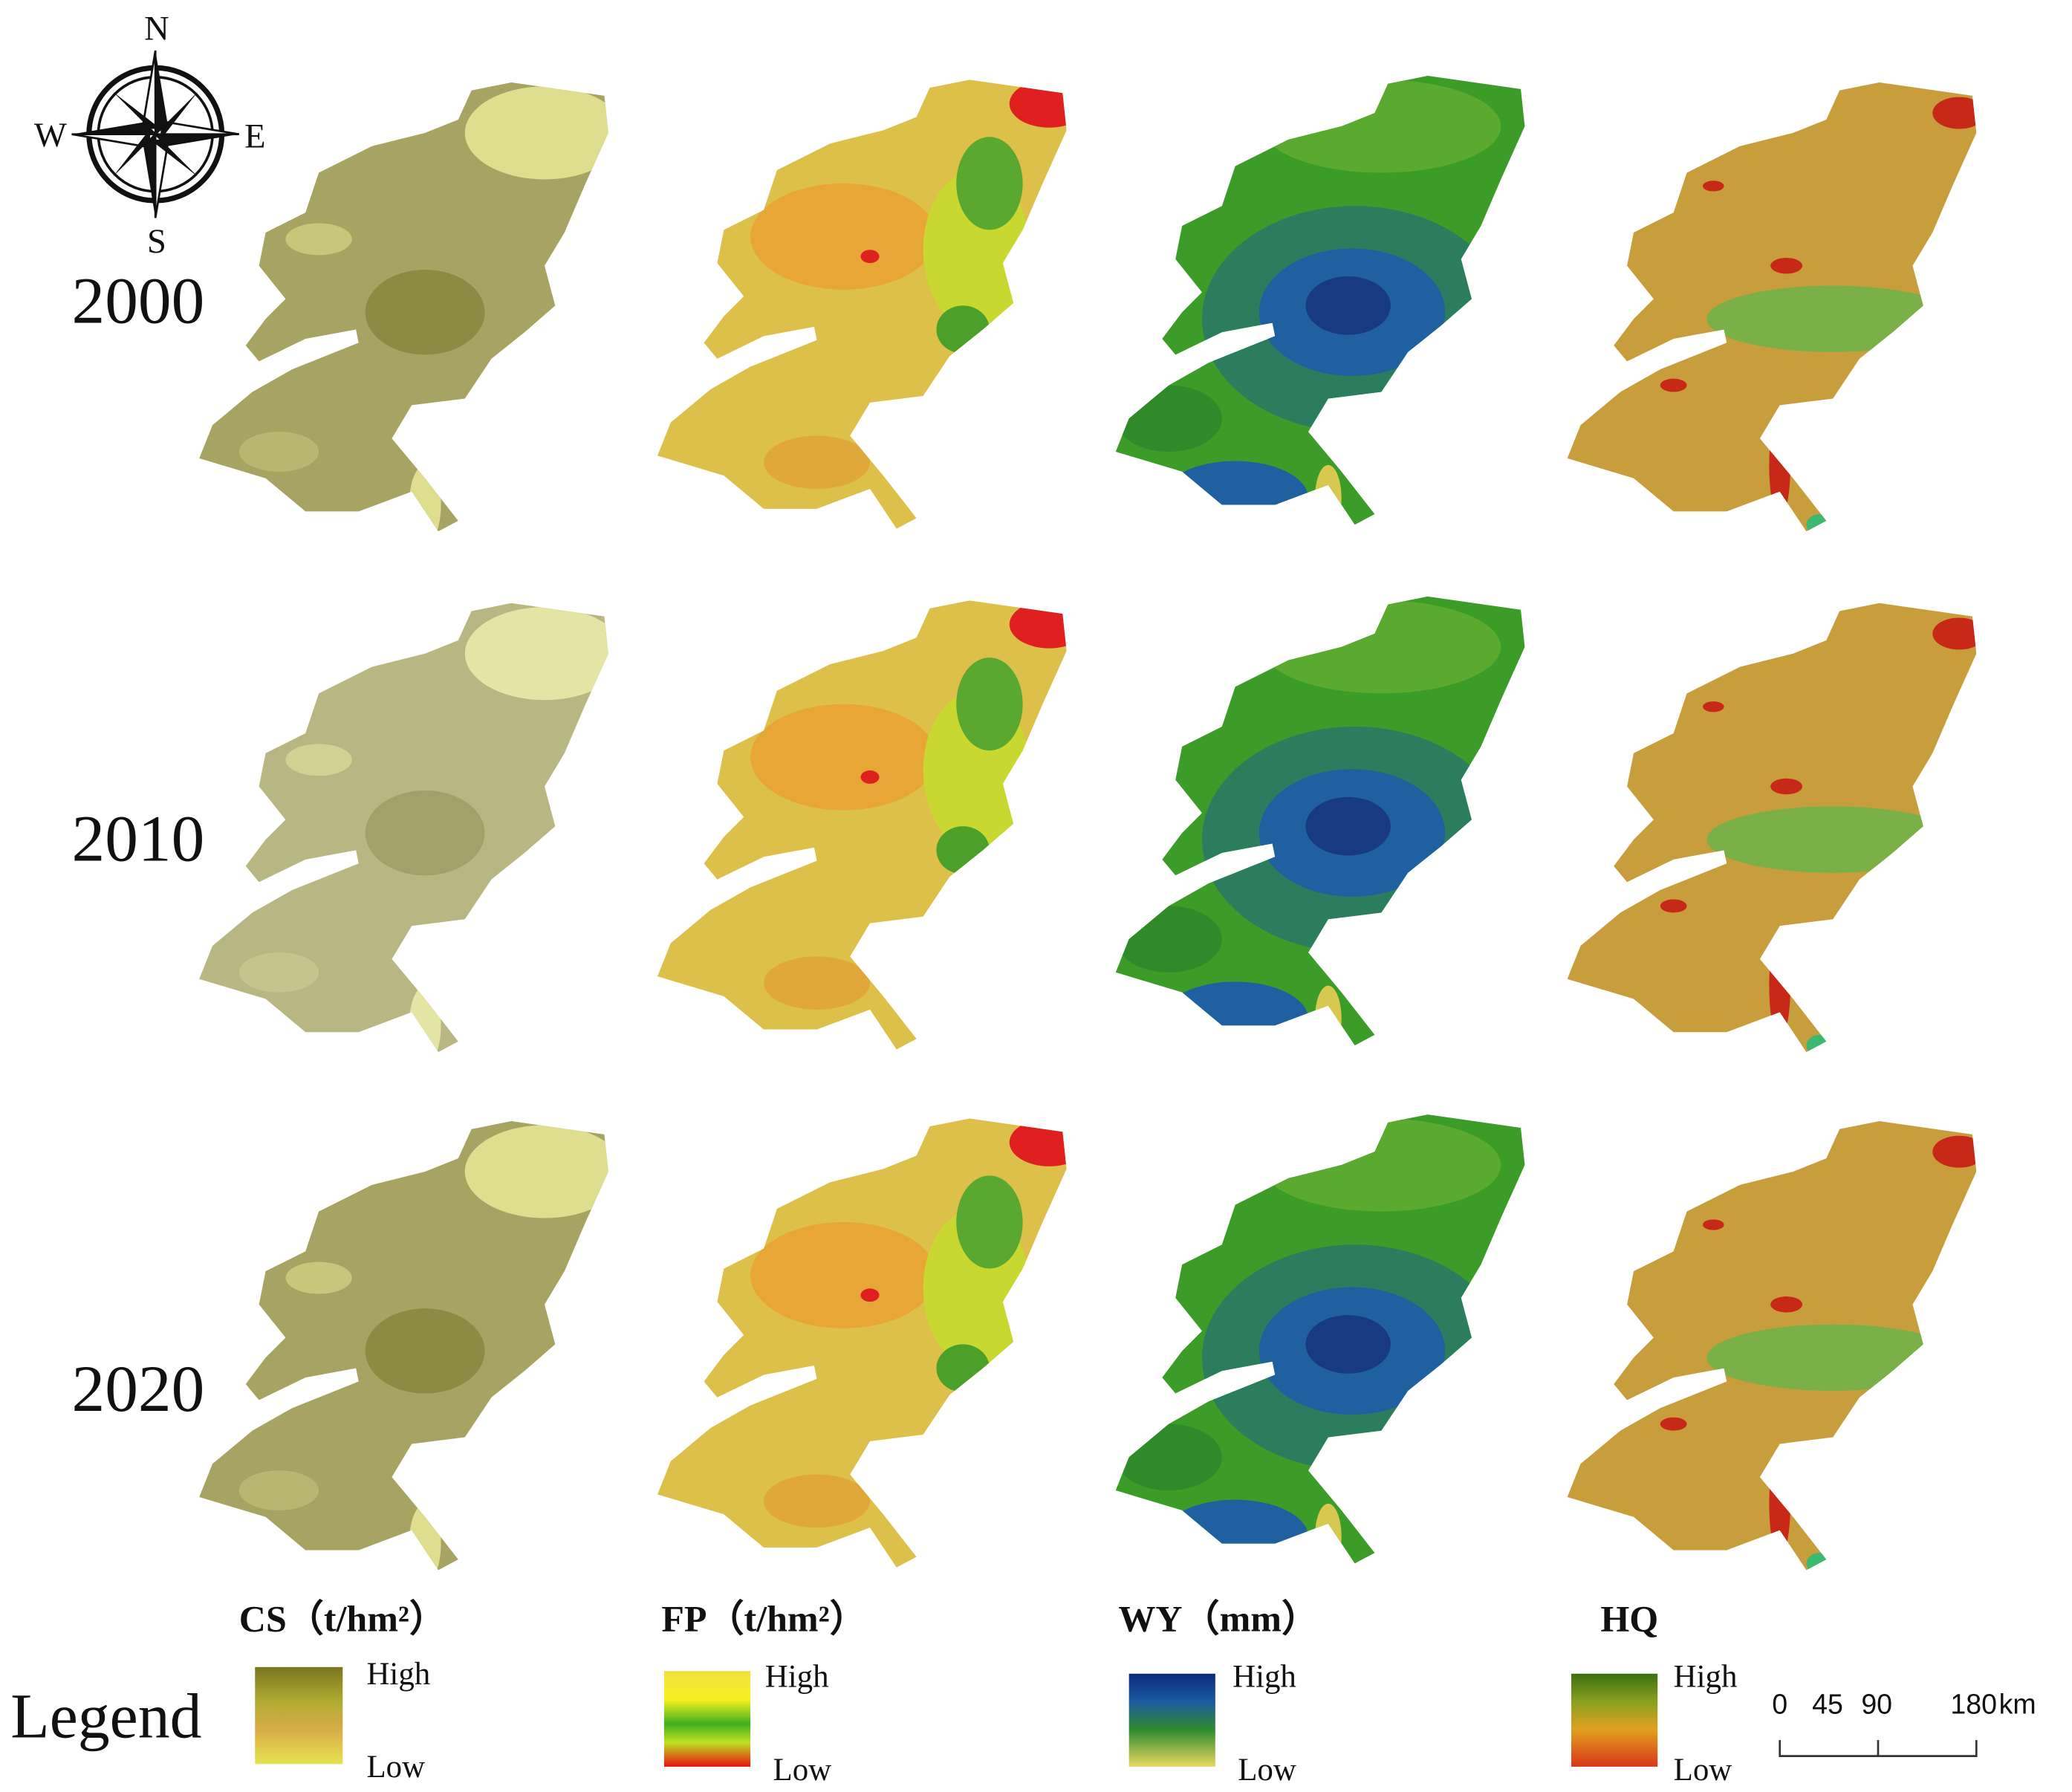  What do you see at coordinates (138, 839) in the screenshot?
I see `year-label: 2010` at bounding box center [138, 839].